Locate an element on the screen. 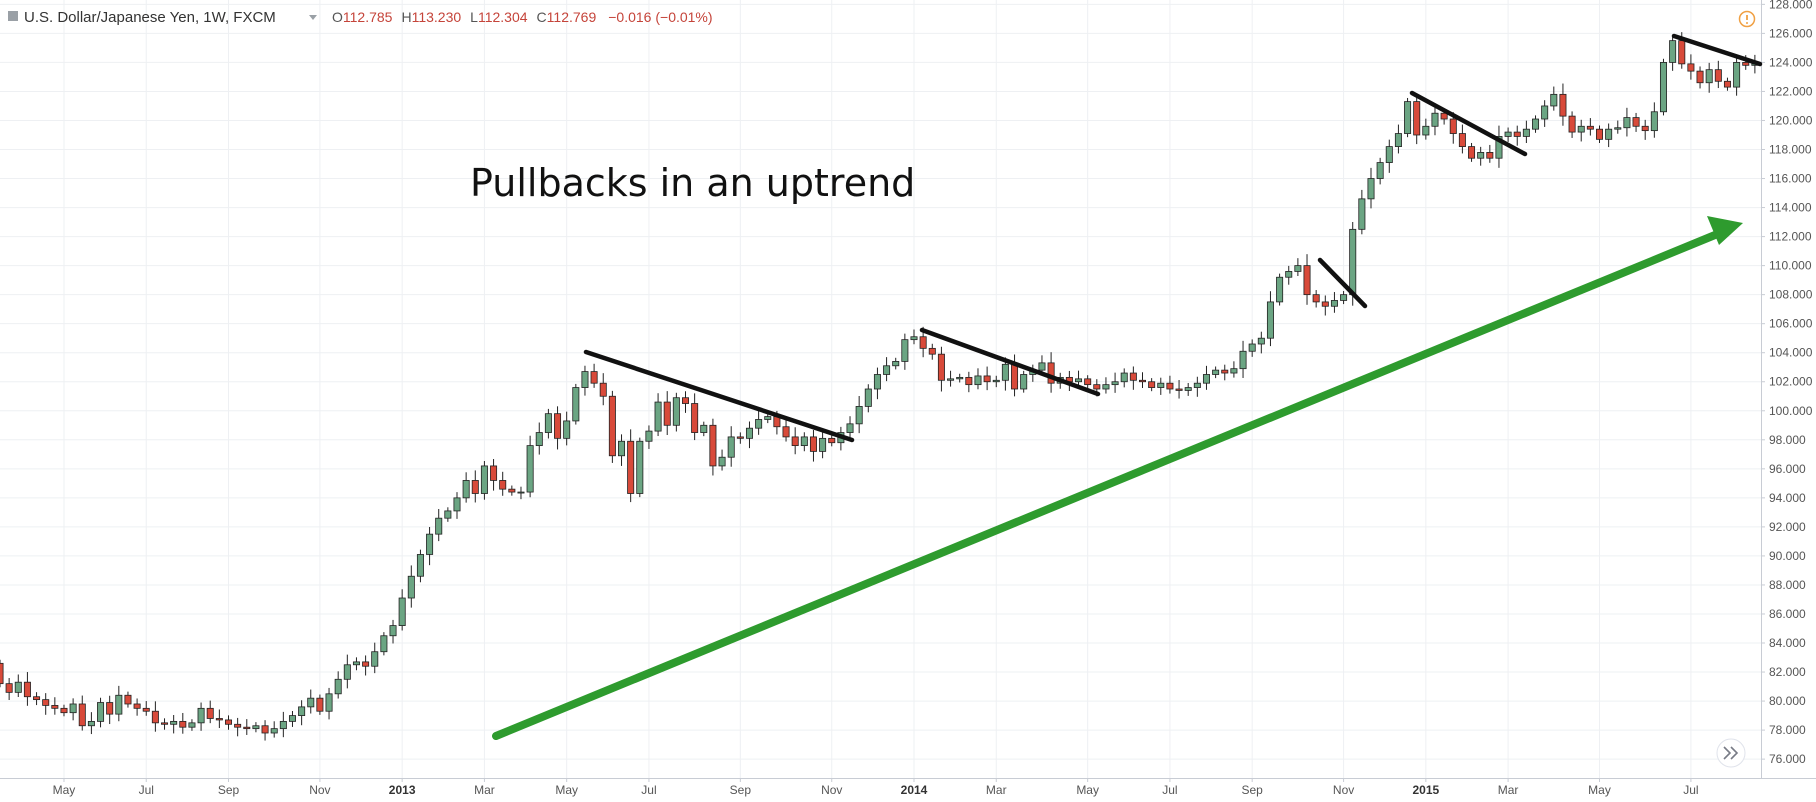  uptrend-arrow-head is located at coordinates (1725, 230).